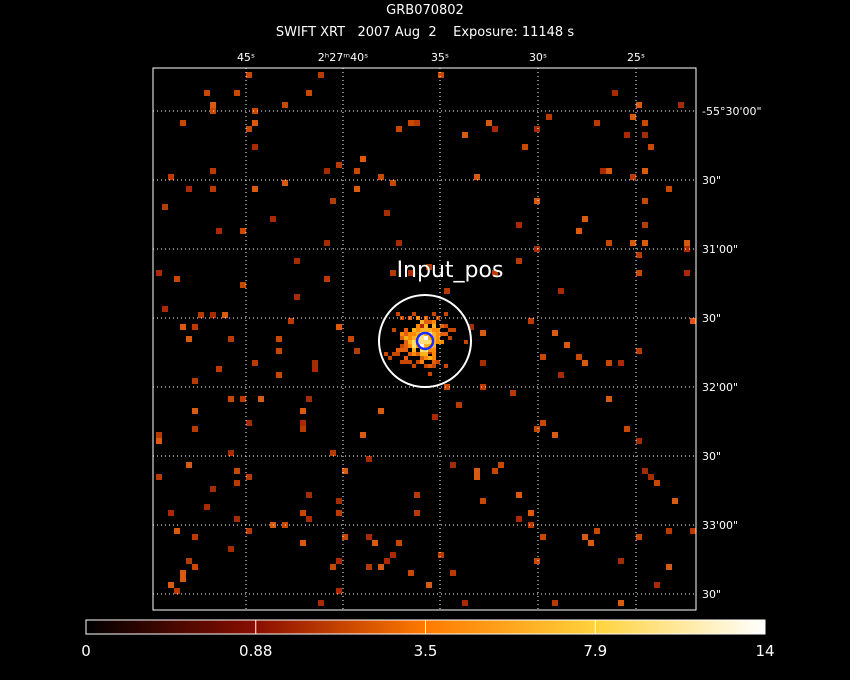 The image size is (850, 680). What do you see at coordinates (86, 651) in the screenshot?
I see `colorbar-label: 0` at bounding box center [86, 651].